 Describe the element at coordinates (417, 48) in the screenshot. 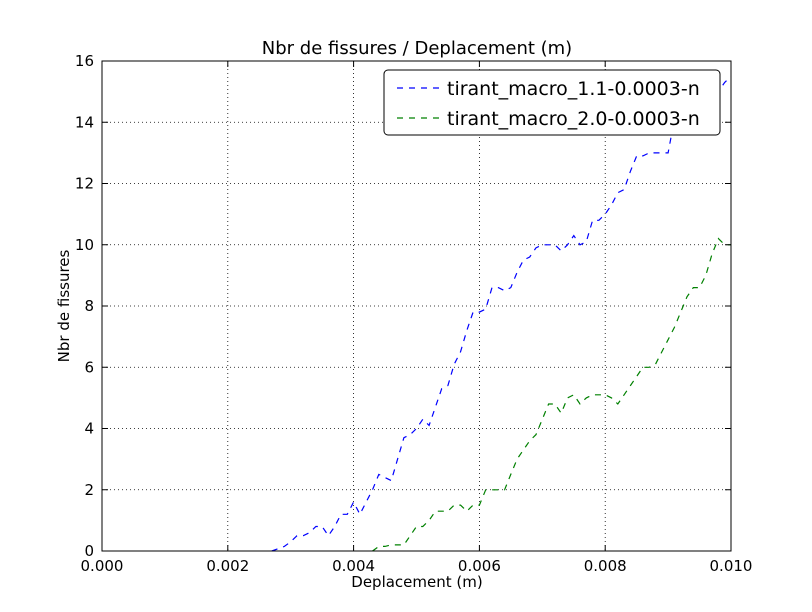

I see `chart-title: Nbr de fissures / Deplacement (m)` at that location.